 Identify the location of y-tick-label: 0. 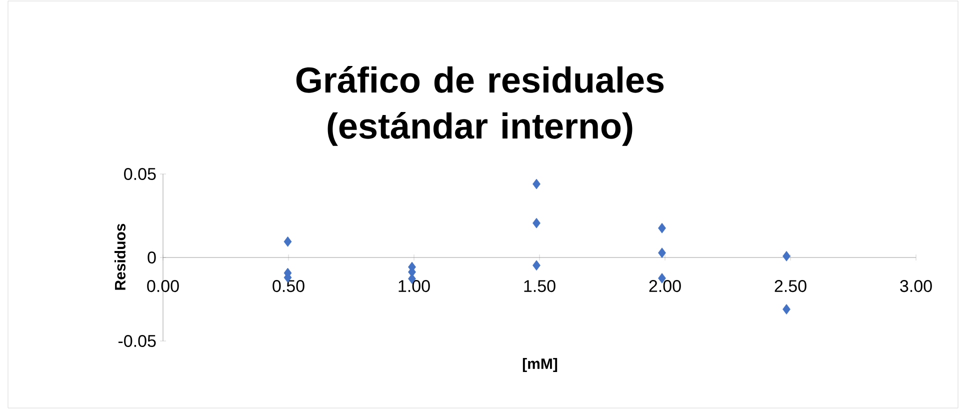
(152, 257).